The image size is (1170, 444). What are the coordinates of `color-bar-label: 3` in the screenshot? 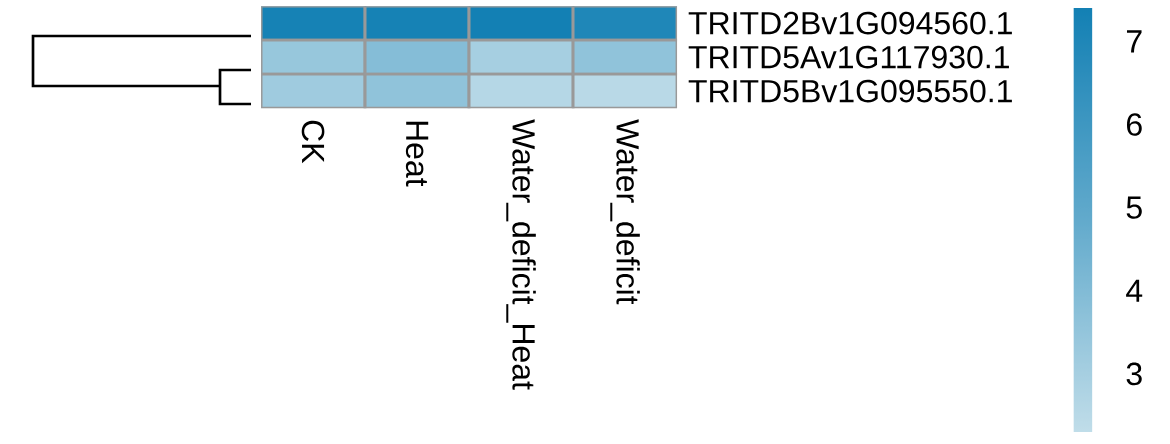 It's located at (1134, 374).